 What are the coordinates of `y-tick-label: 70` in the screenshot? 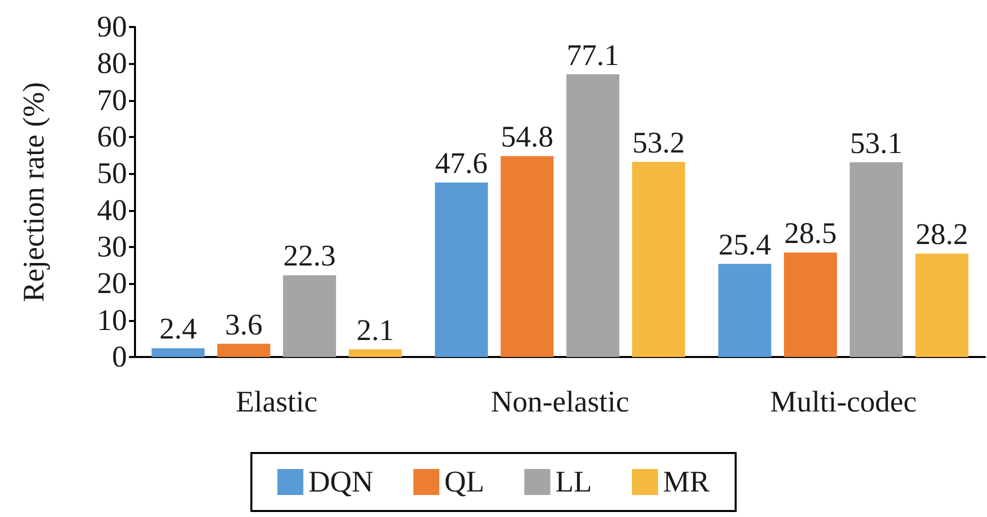 It's located at (112, 100).